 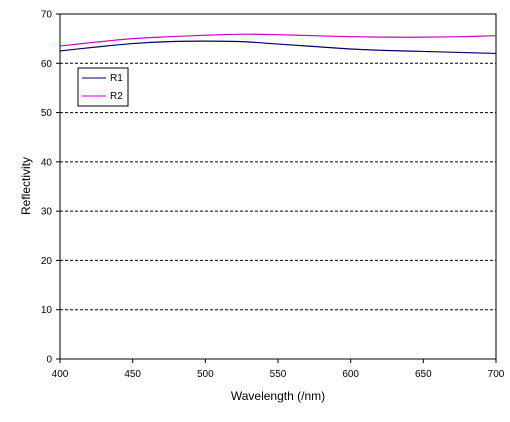 What do you see at coordinates (278, 374) in the screenshot?
I see `x-tick-label-550: 550` at bounding box center [278, 374].